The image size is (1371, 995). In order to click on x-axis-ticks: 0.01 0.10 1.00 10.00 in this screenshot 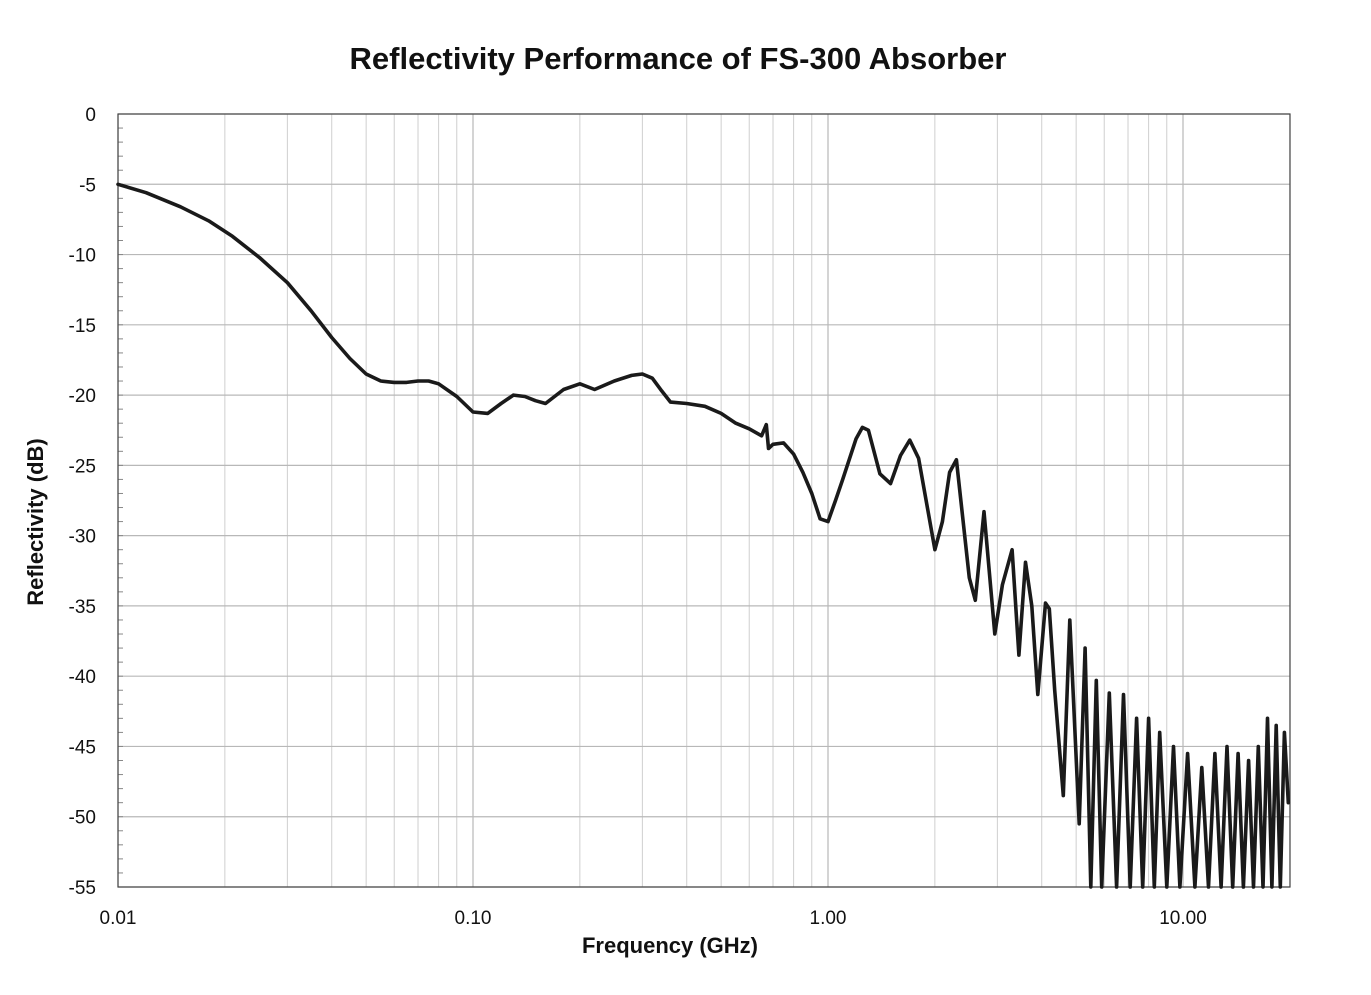, I will do `click(653, 918)`.